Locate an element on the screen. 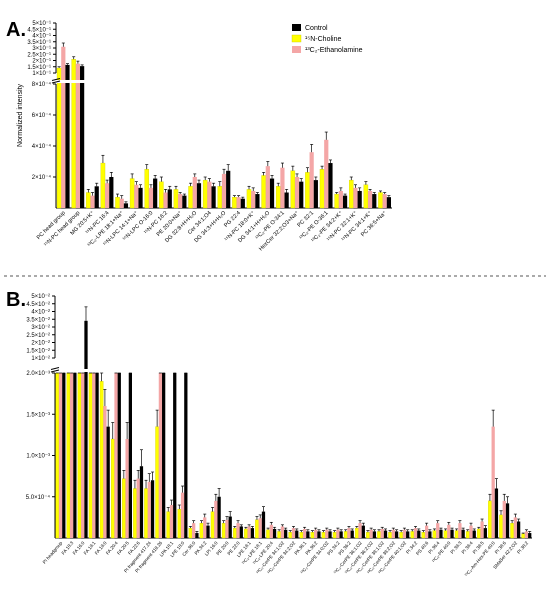 The width and height of the screenshot is (550, 592). y-tick-label-lower: 2×10⁻⁴ is located at coordinates (42, 177).